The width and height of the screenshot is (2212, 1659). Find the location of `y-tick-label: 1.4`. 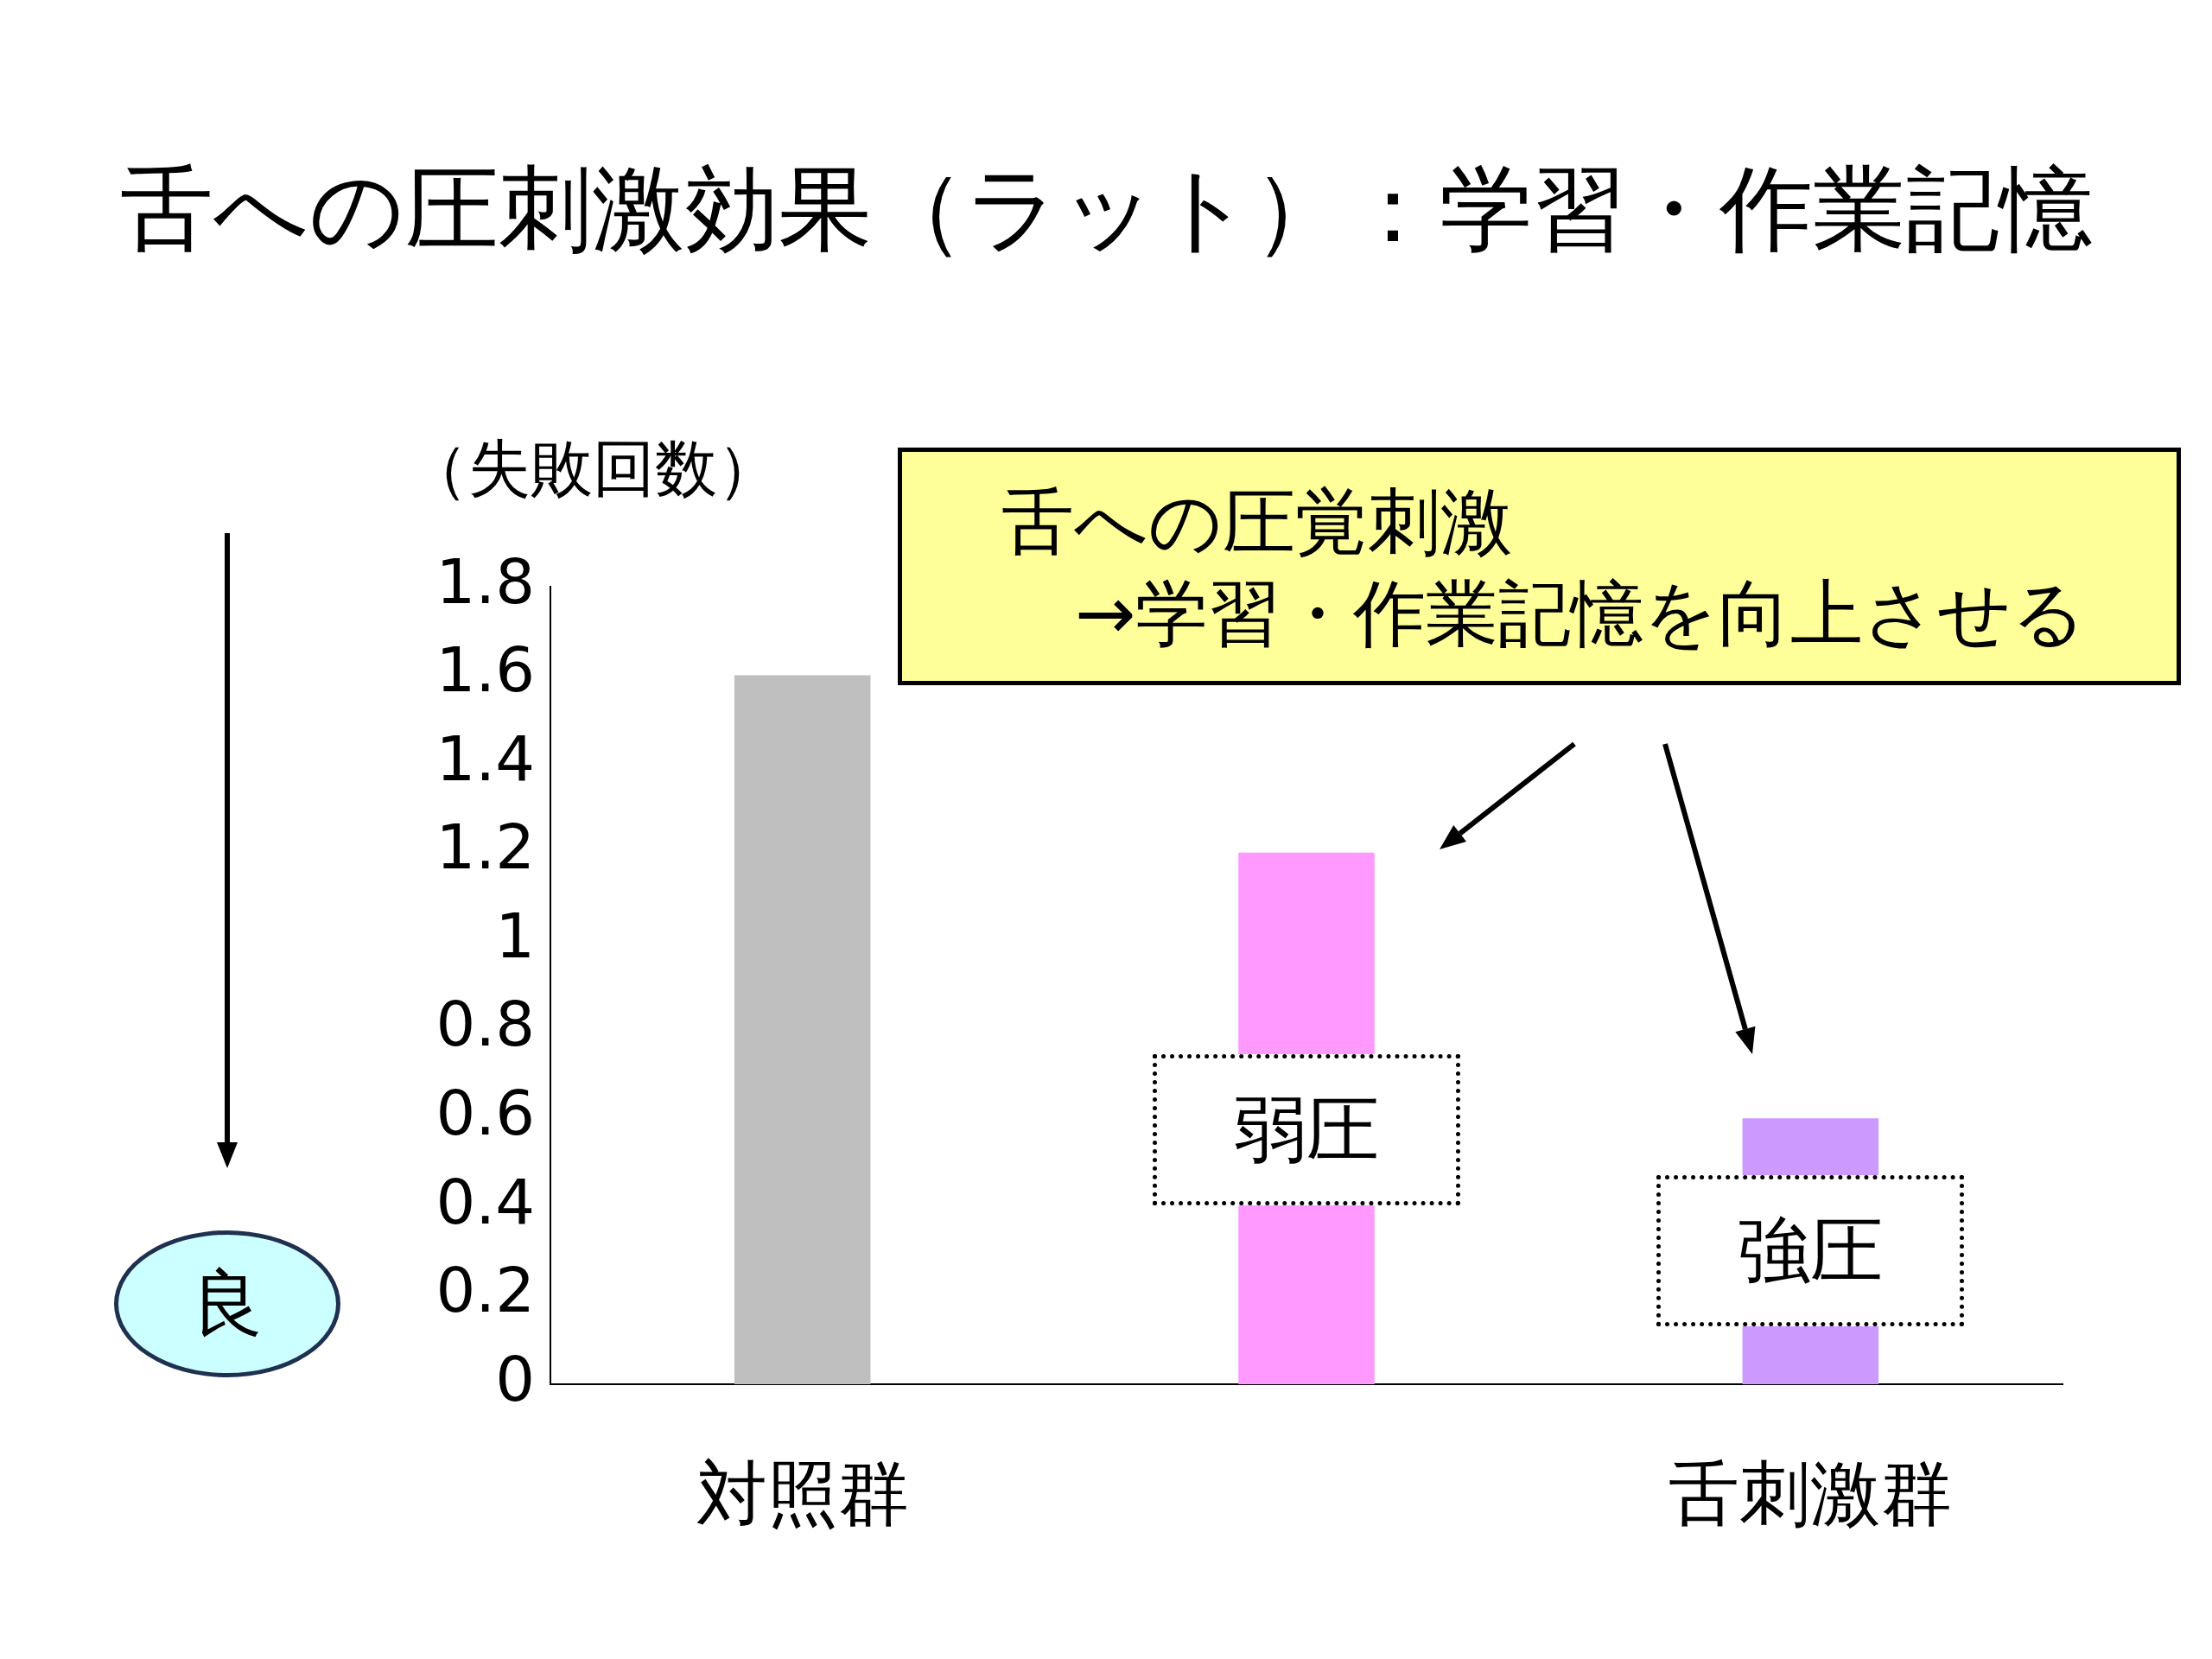

y-tick-label: 1.4 is located at coordinates (485, 758).